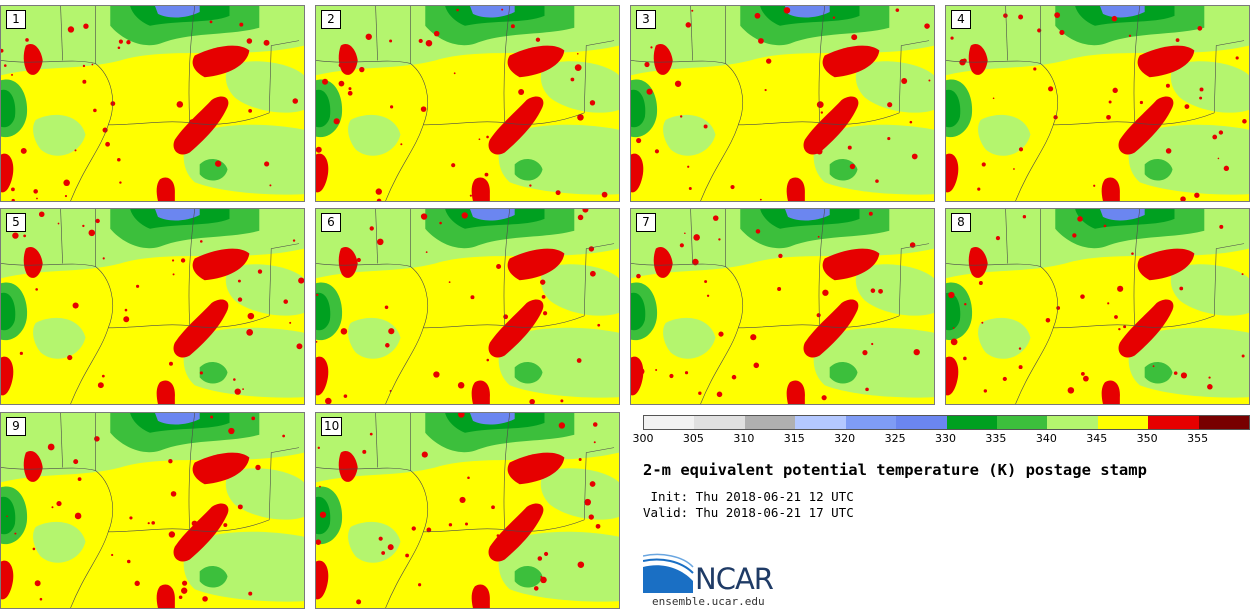 This screenshot has width=1260, height=610. I want to click on stamp-panel-7: 7, so click(782, 306).